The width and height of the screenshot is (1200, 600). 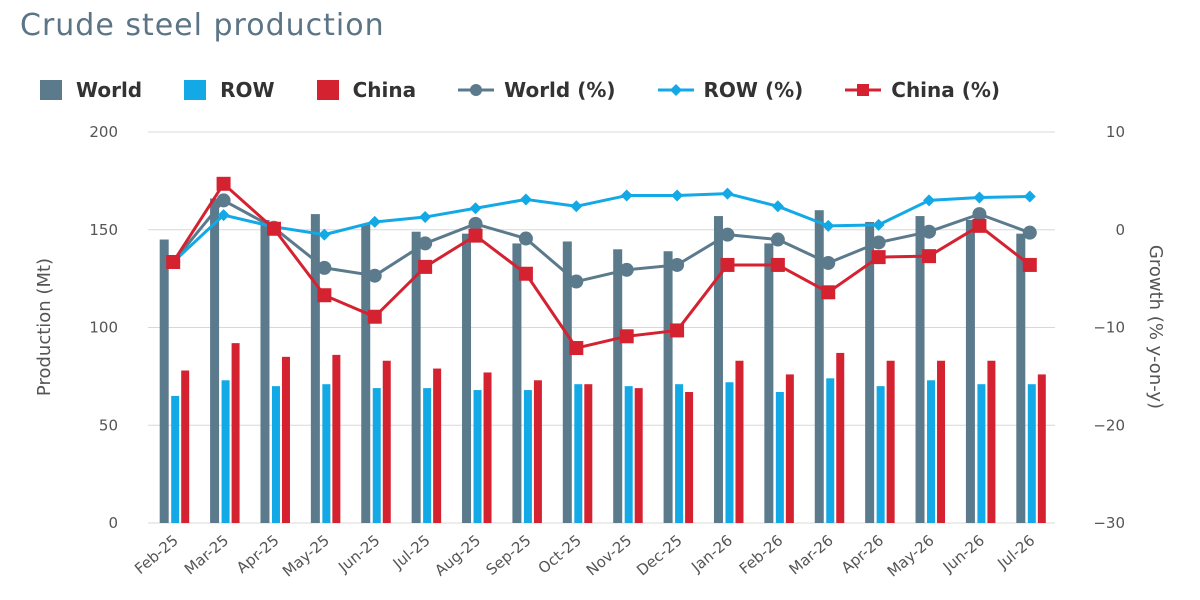 What do you see at coordinates (863, 90) in the screenshot?
I see `legend-marker-china-pct` at bounding box center [863, 90].